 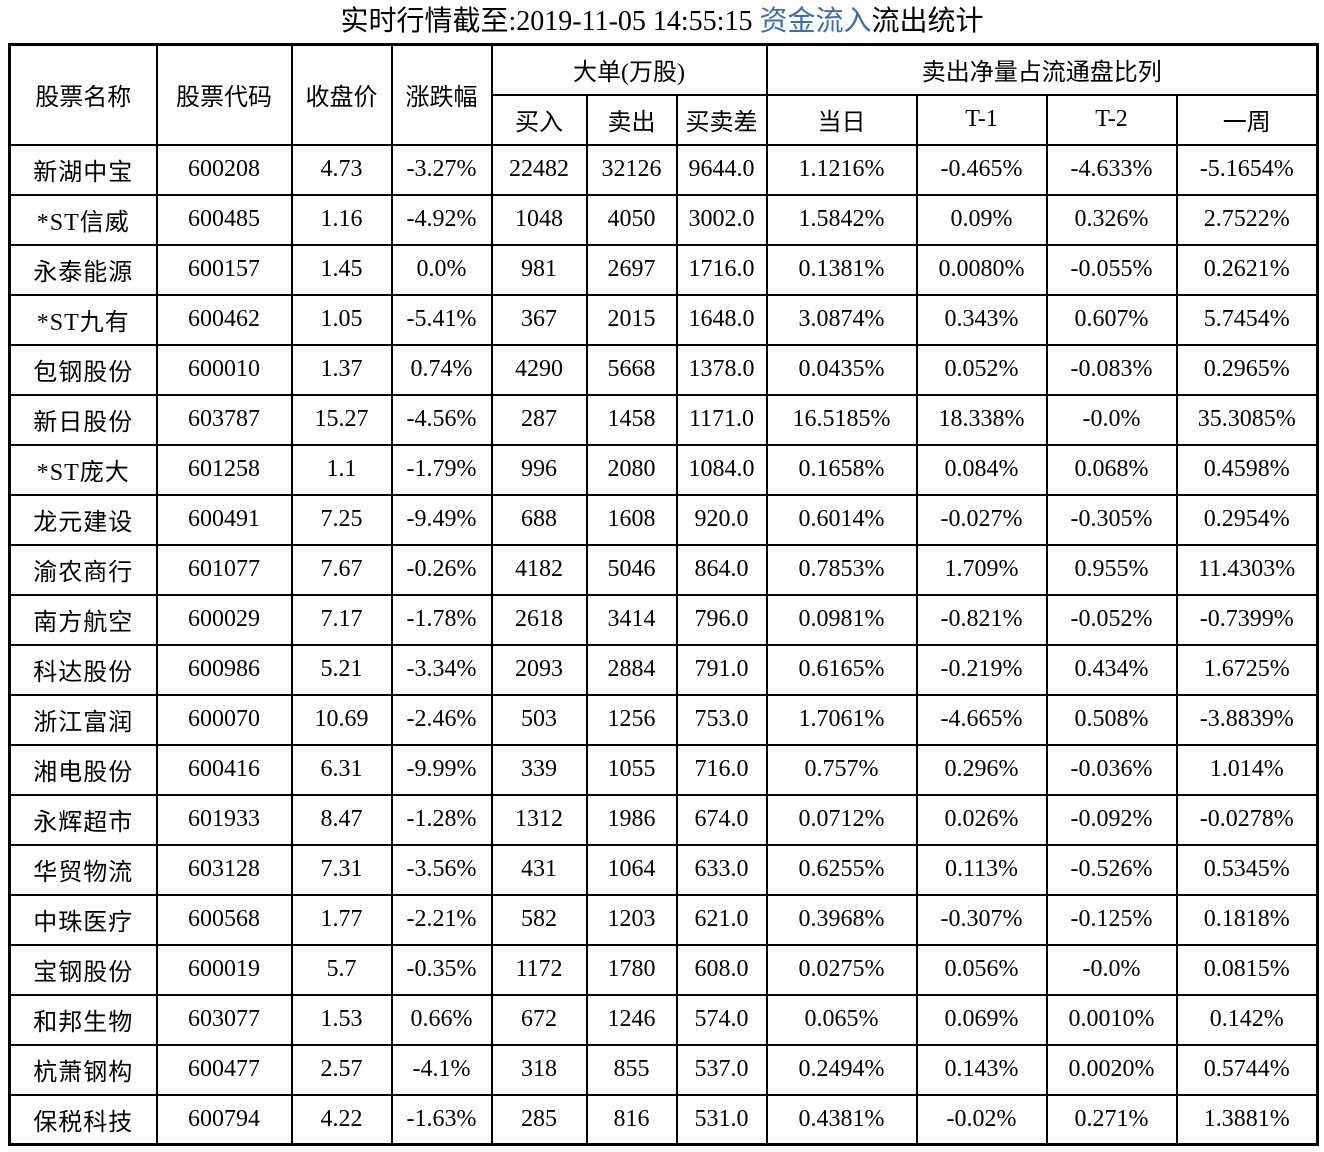 I want to click on today-ratio-cell: 0.1658%, so click(x=841, y=469).